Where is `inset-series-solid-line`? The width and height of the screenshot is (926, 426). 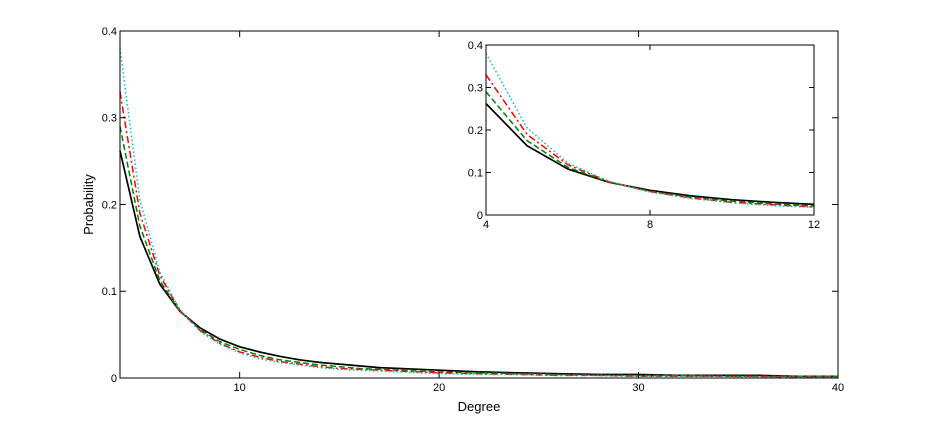 inset-series-solid-line is located at coordinates (650, 154).